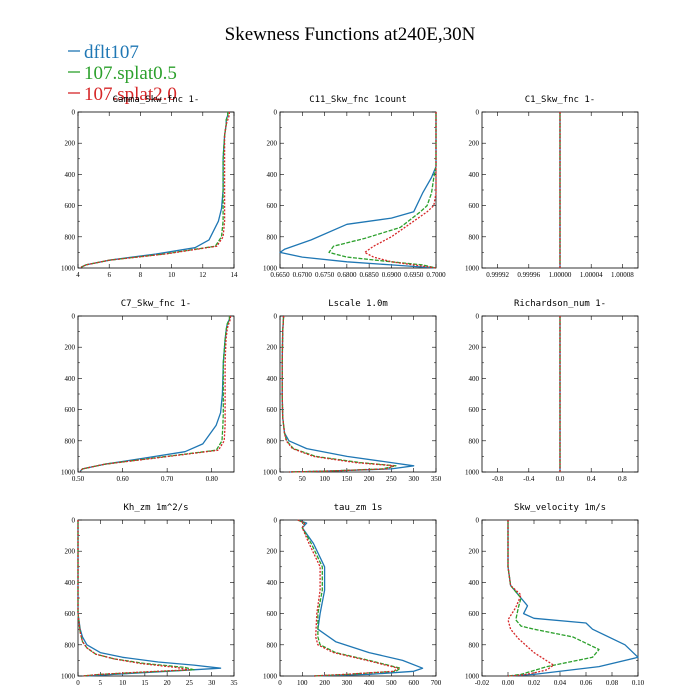  I want to click on x-tick-label: 15, so click(145, 683).